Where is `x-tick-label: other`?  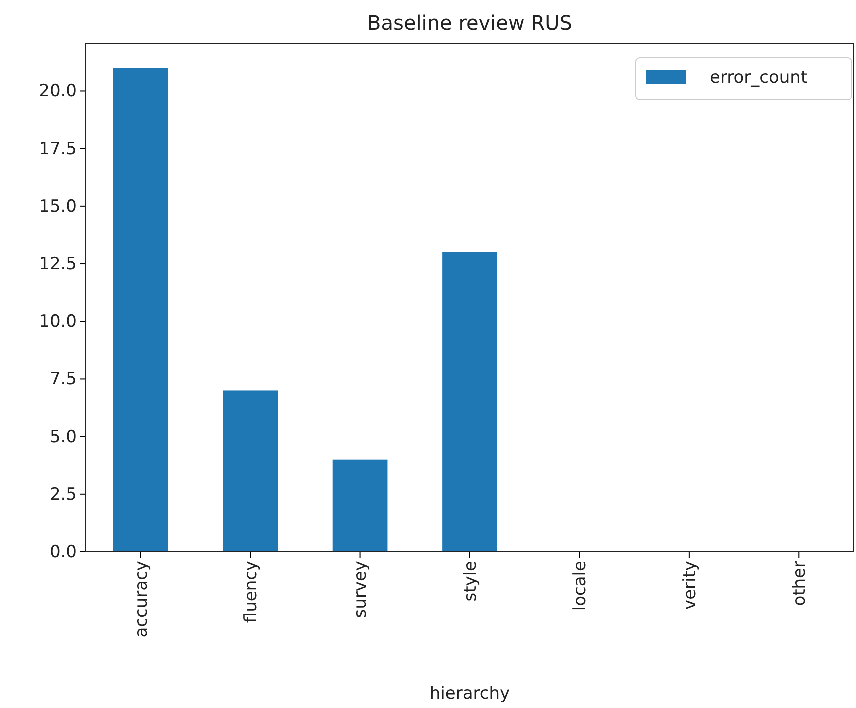
x-tick-label: other is located at coordinates (800, 583).